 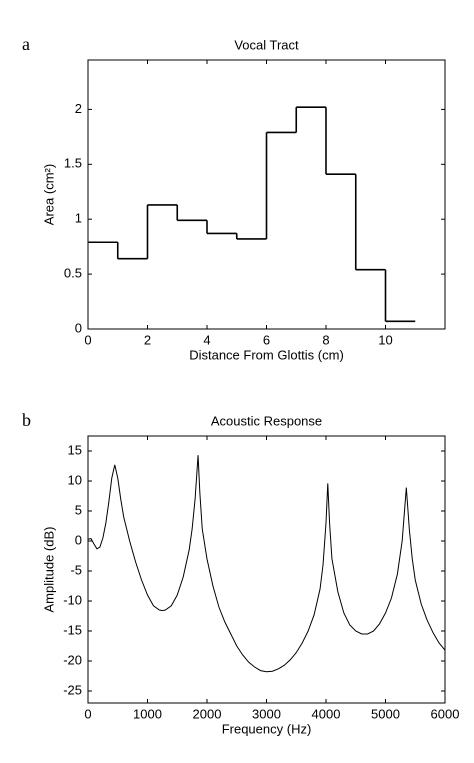 I want to click on y-axis-label: Area (cm²), so click(x=48, y=194).